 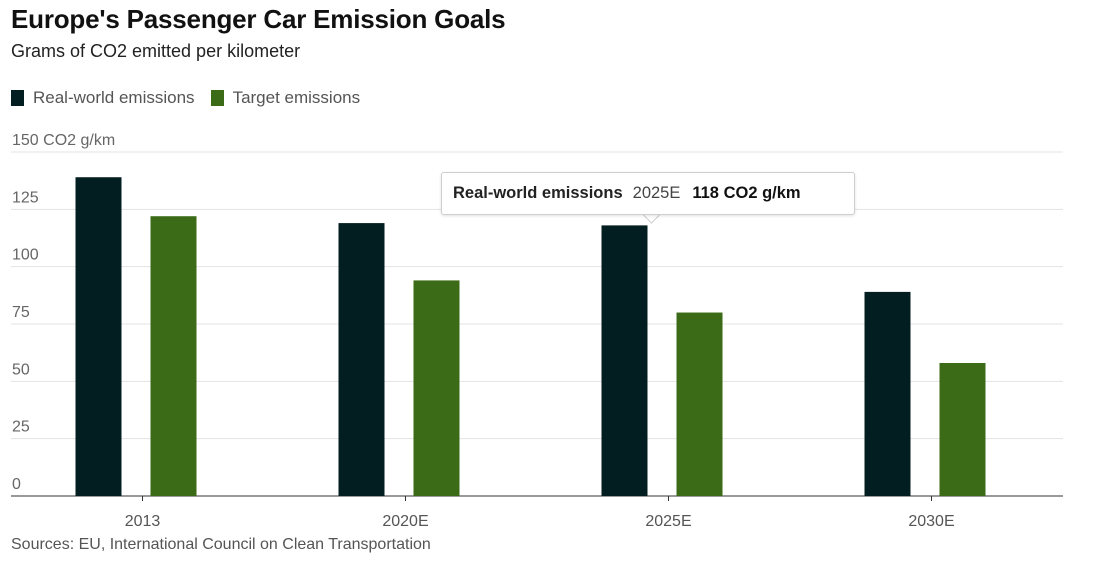 I want to click on y-tick-label: 0, so click(x=16, y=484).